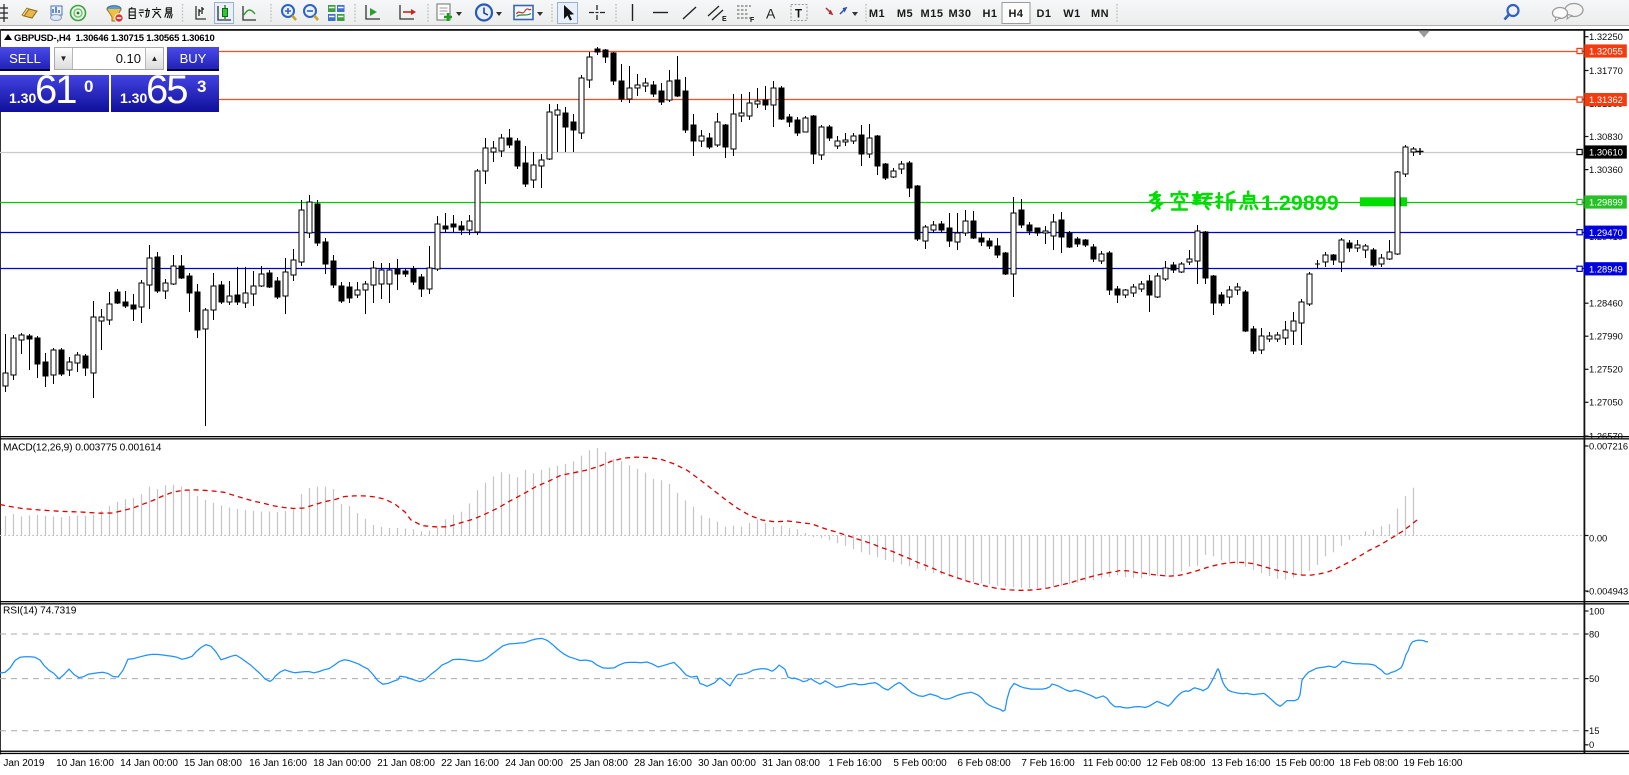 This screenshot has height=775, width=1629. Describe the element at coordinates (727, 763) in the screenshot. I see `svg-text: 30 Jan 00:00` at that location.